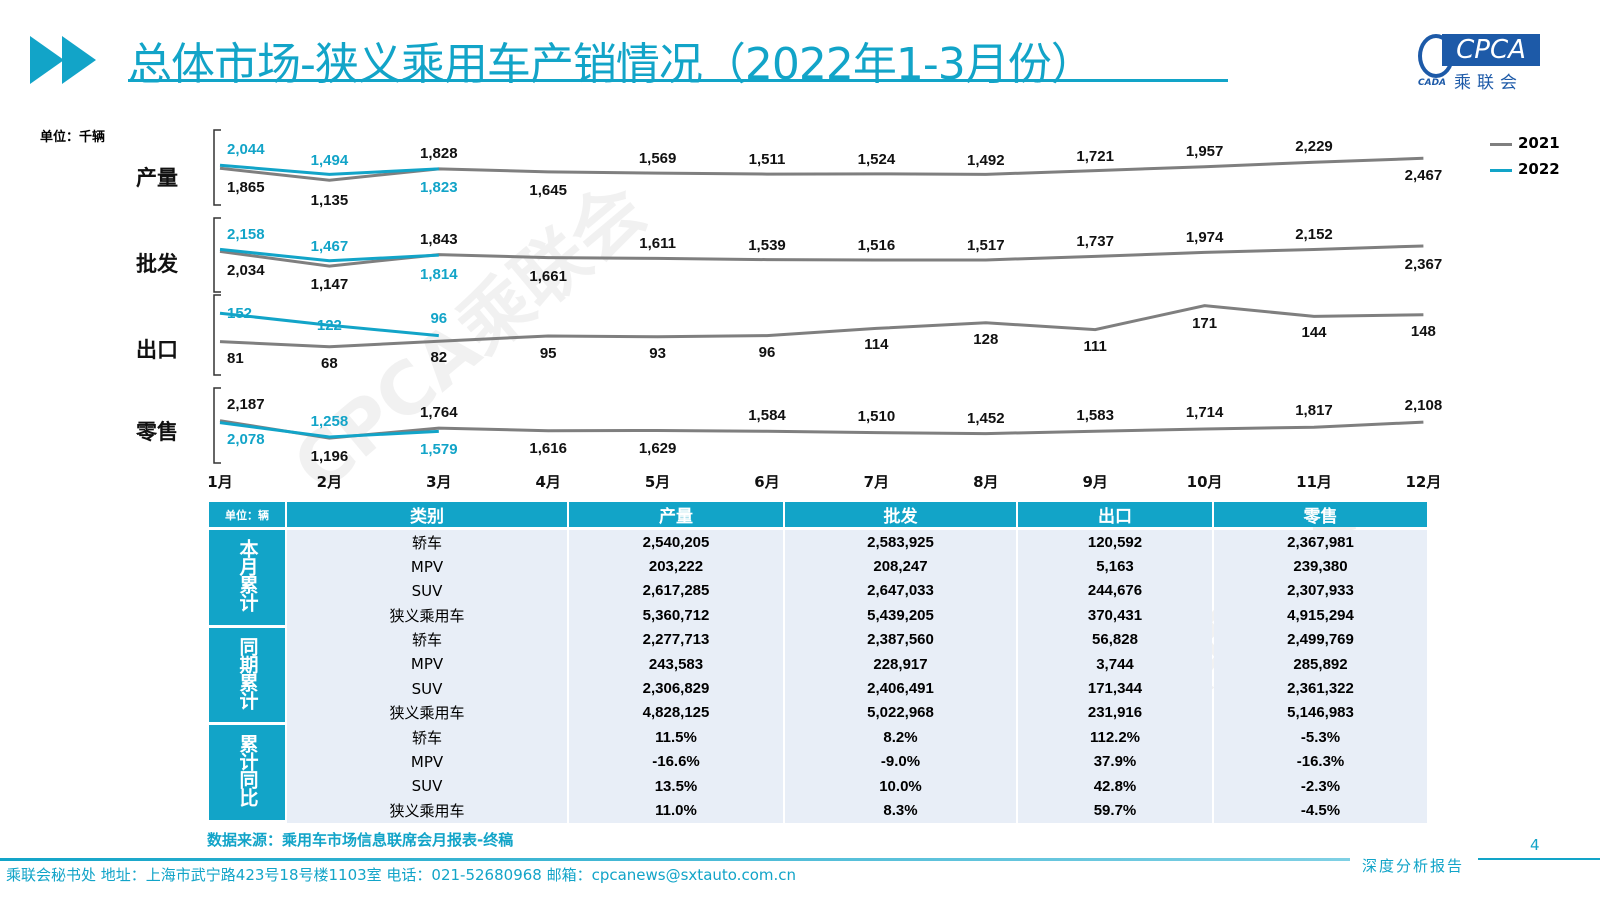  I want to click on x-tick-label: 1月, so click(219, 482).